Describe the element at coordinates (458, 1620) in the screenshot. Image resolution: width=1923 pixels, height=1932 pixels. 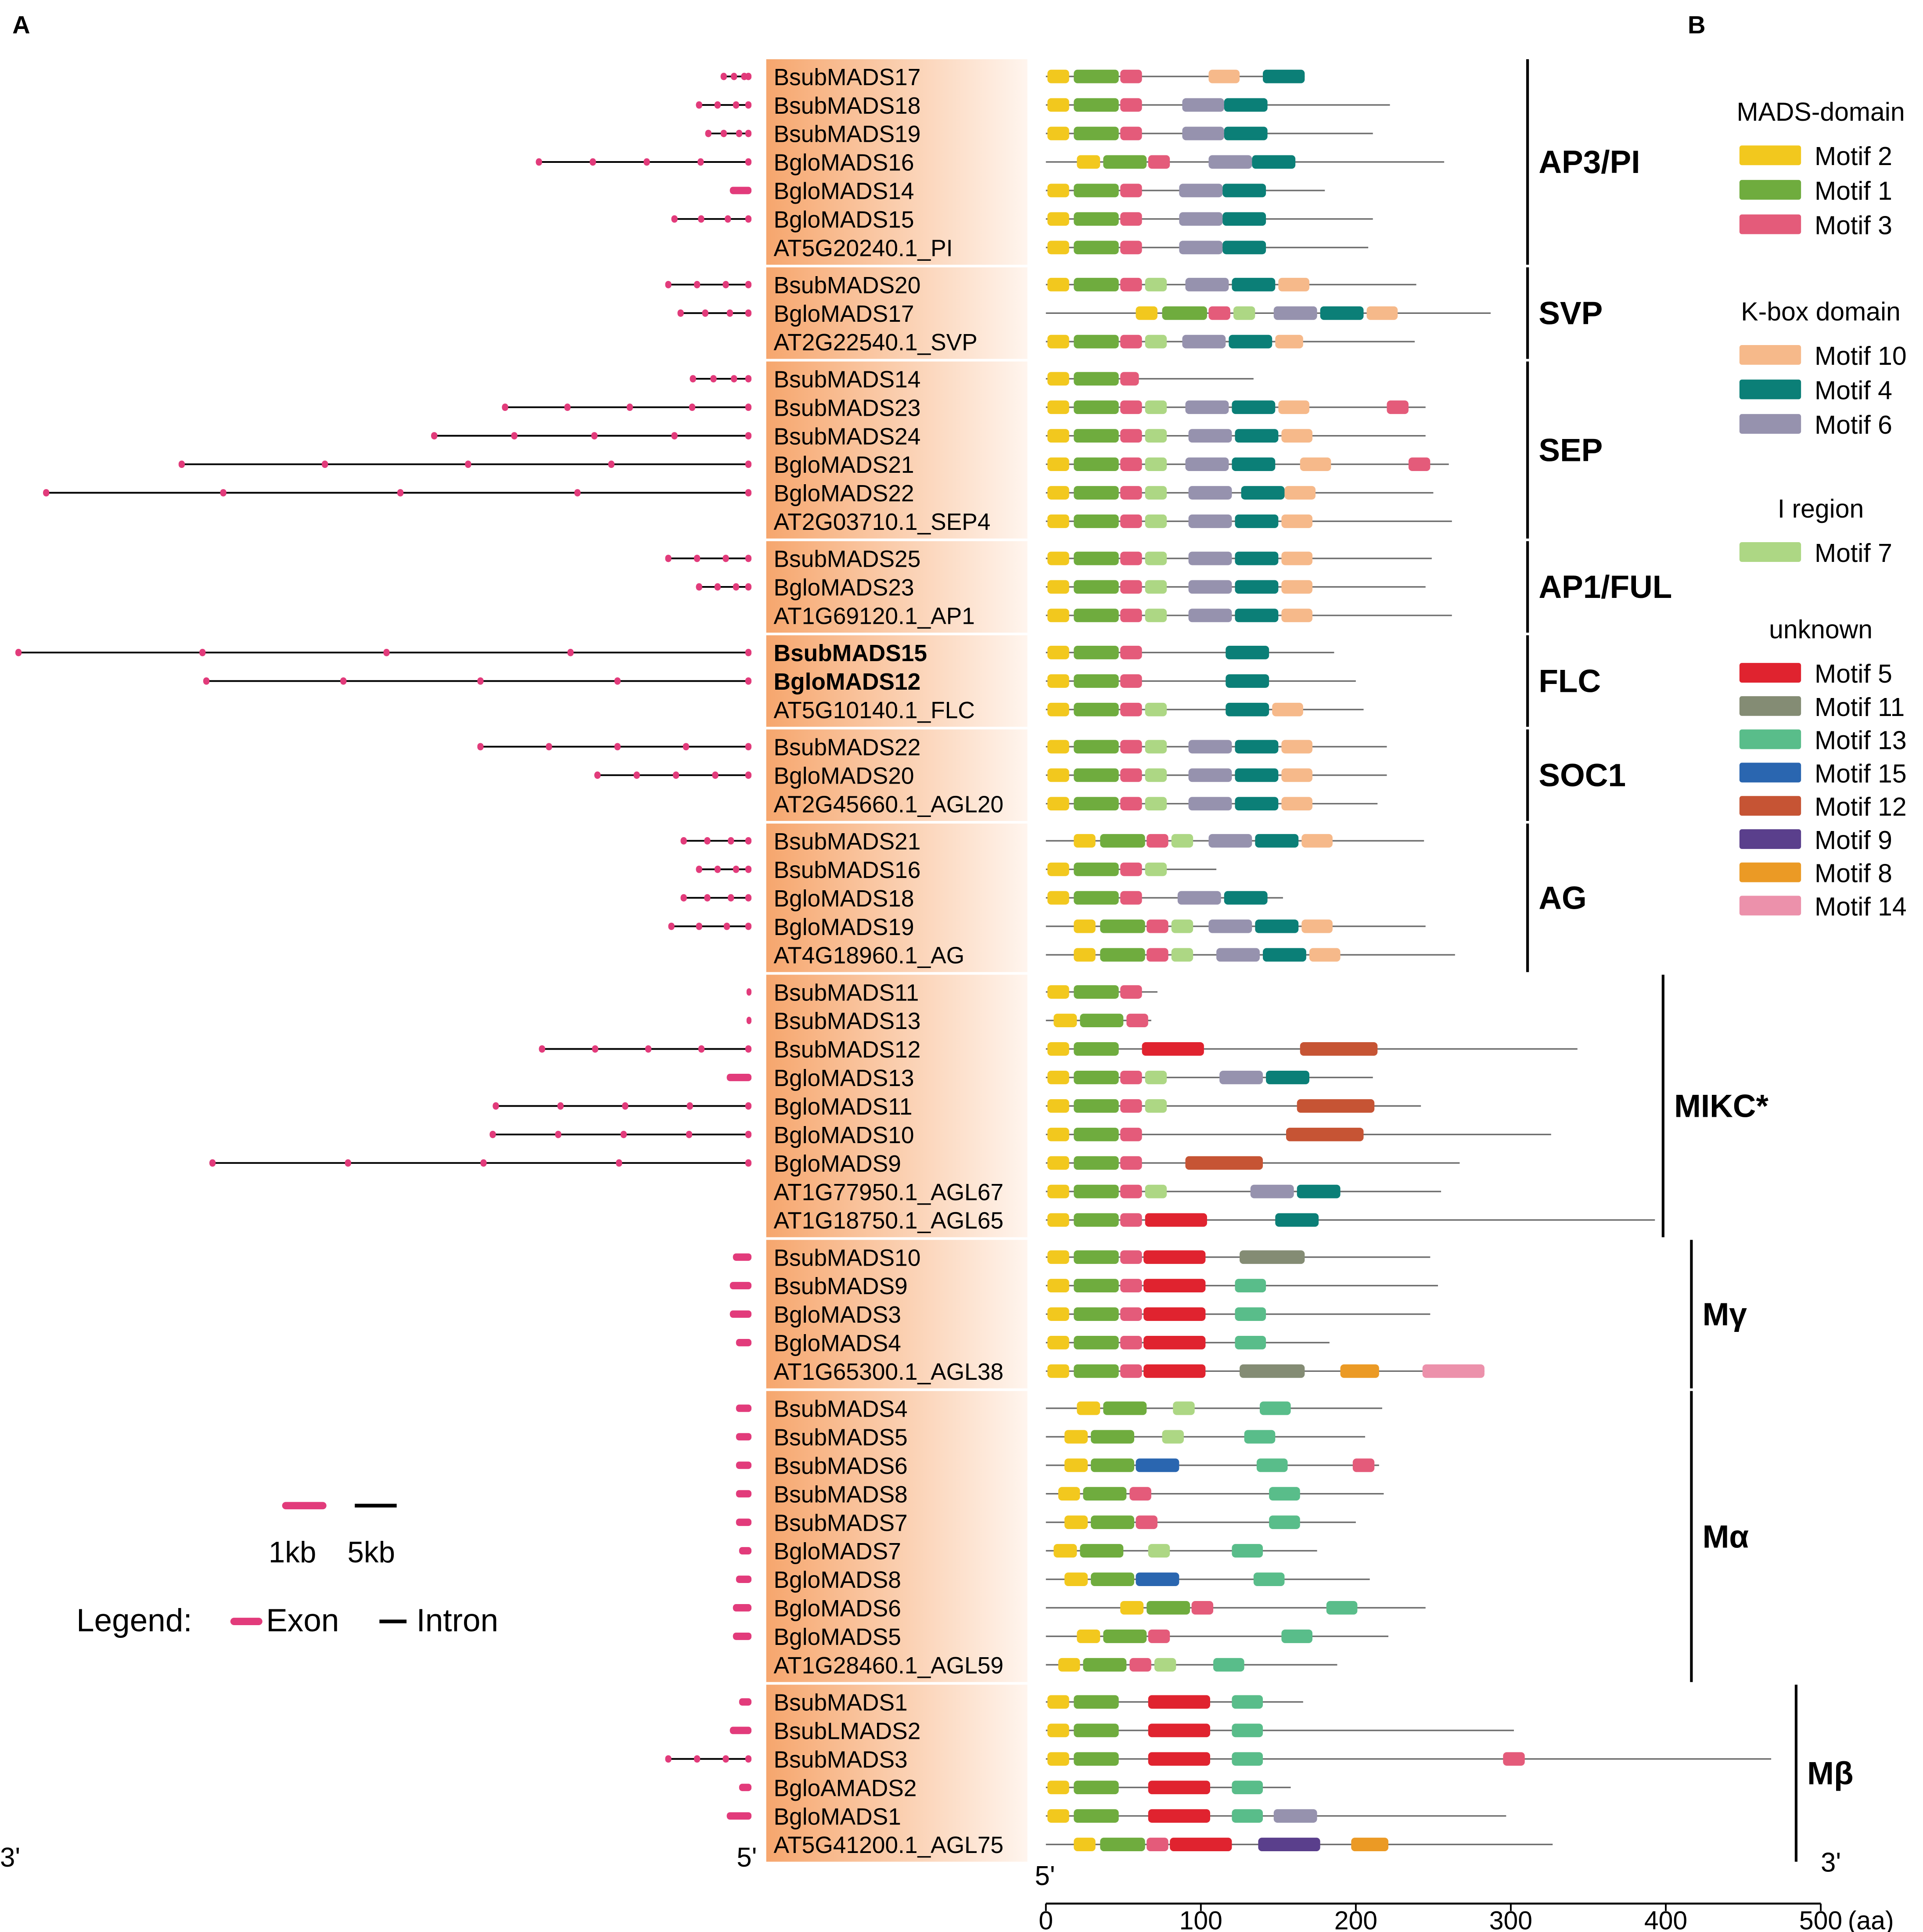
I see `intron-legend-label: Intron` at that location.